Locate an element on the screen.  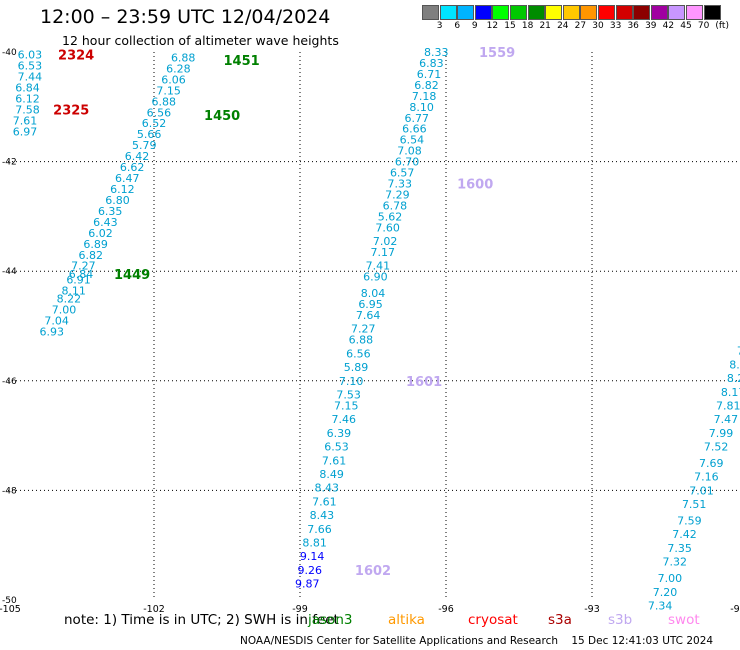
y-tick-label: -42 is located at coordinates (9, 163).